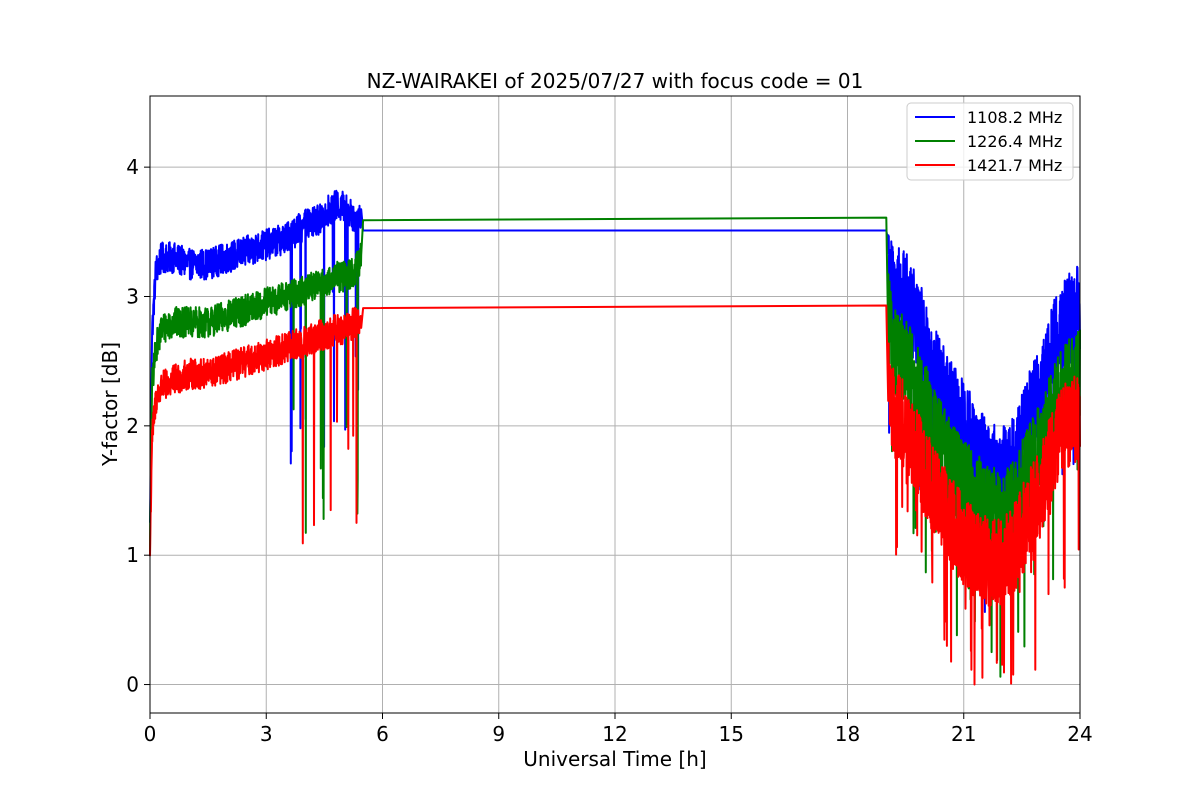 Image resolution: width=1200 pixels, height=800 pixels. What do you see at coordinates (266, 734) in the screenshot?
I see `x-tick-label: 3` at bounding box center [266, 734].